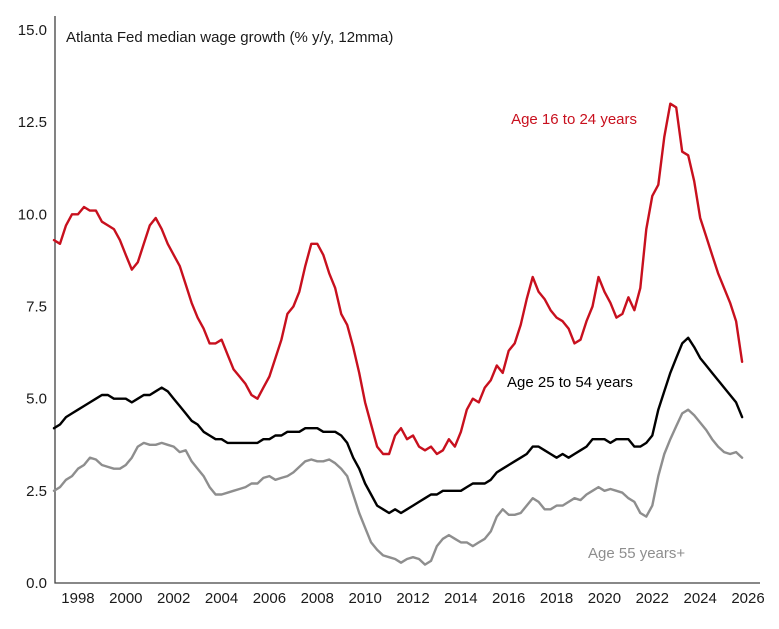 The height and width of the screenshot is (629, 779). What do you see at coordinates (604, 598) in the screenshot?
I see `x-tick-label: 2020` at bounding box center [604, 598].